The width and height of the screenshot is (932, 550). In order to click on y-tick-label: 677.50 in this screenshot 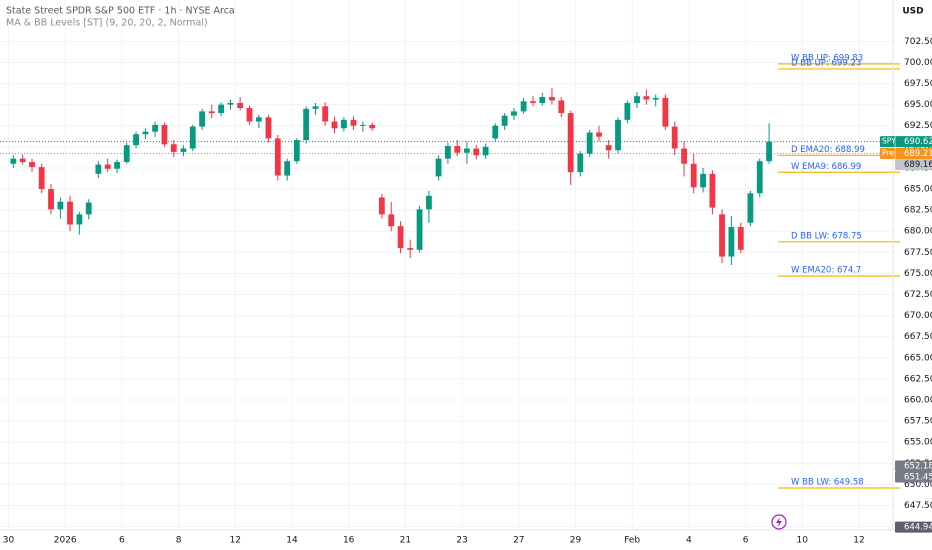, I will do `click(918, 253)`.